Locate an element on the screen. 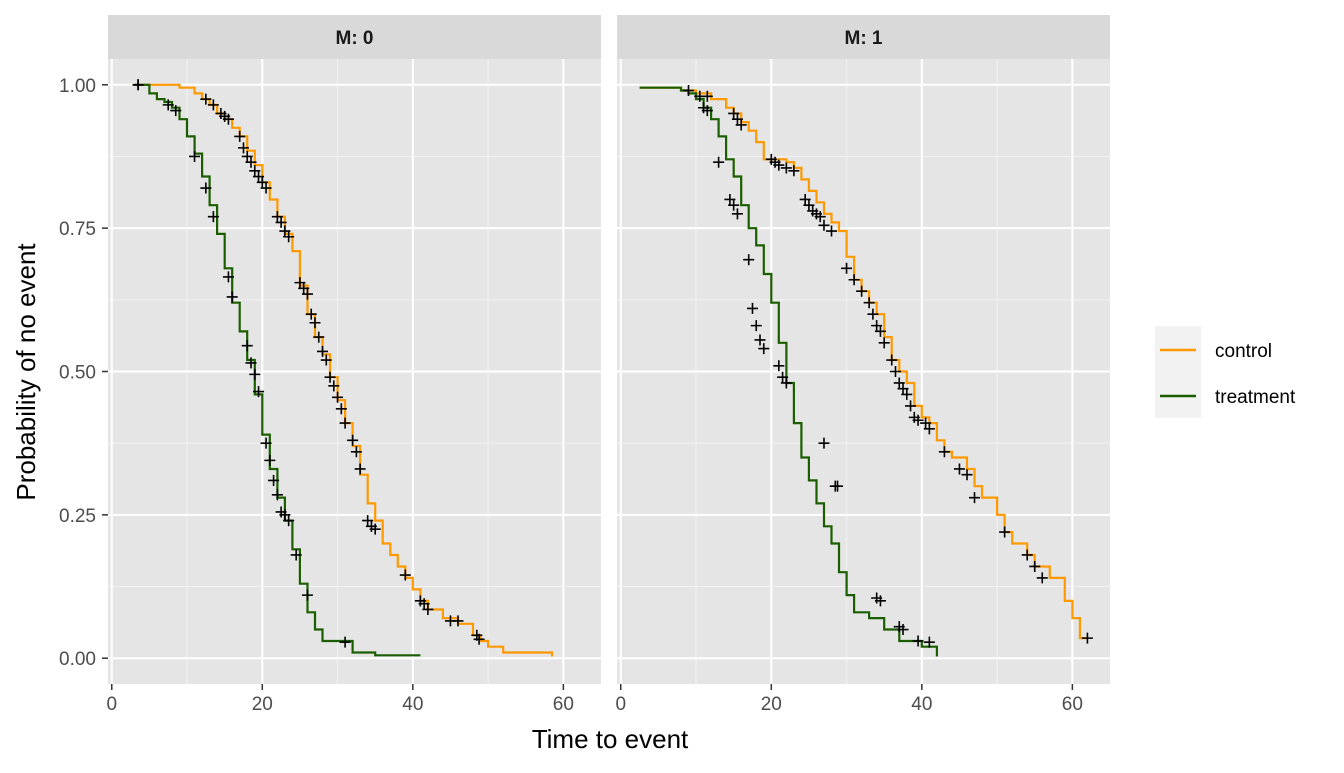 This screenshot has height=773, width=1344. y-tick-label: 1.00 is located at coordinates (77, 86).